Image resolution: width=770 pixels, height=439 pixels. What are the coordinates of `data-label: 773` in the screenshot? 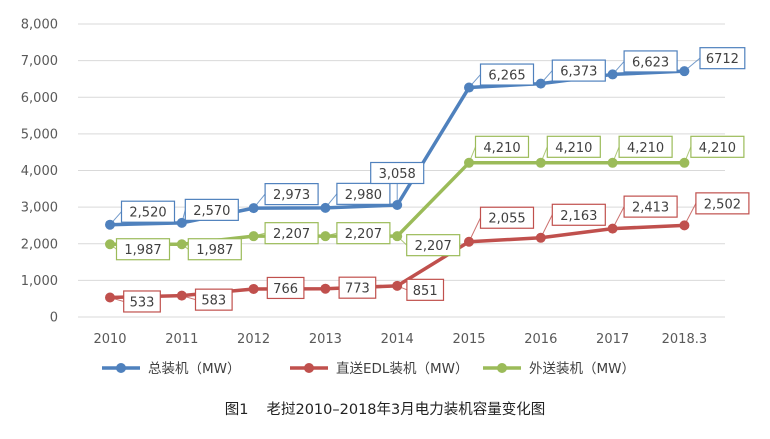 It's located at (357, 289).